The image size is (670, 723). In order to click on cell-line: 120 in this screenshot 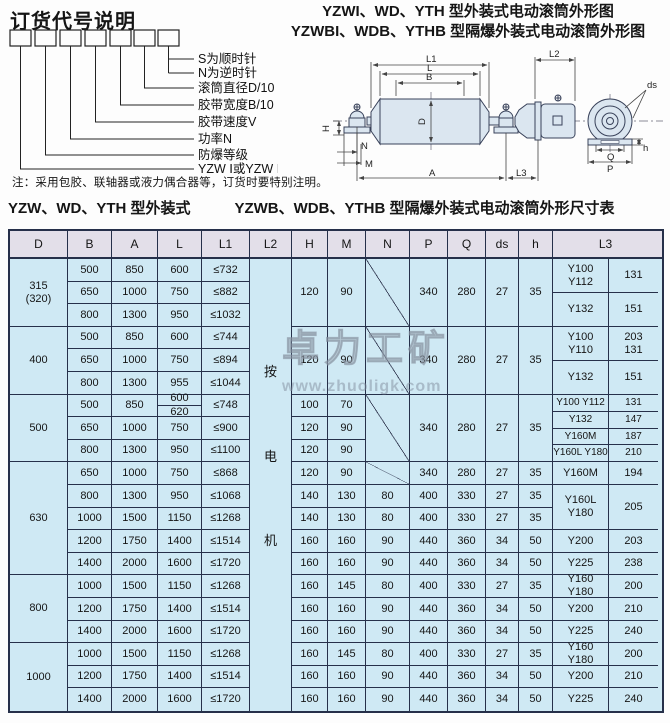, I will do `click(309, 360)`.